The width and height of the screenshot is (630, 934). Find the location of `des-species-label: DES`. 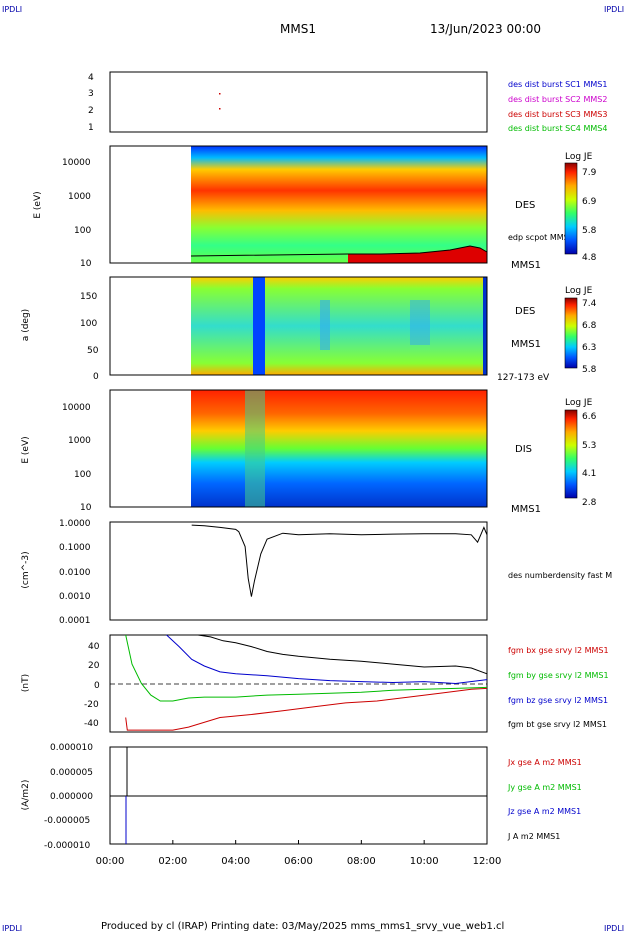

des-species-label: DES is located at coordinates (525, 205).